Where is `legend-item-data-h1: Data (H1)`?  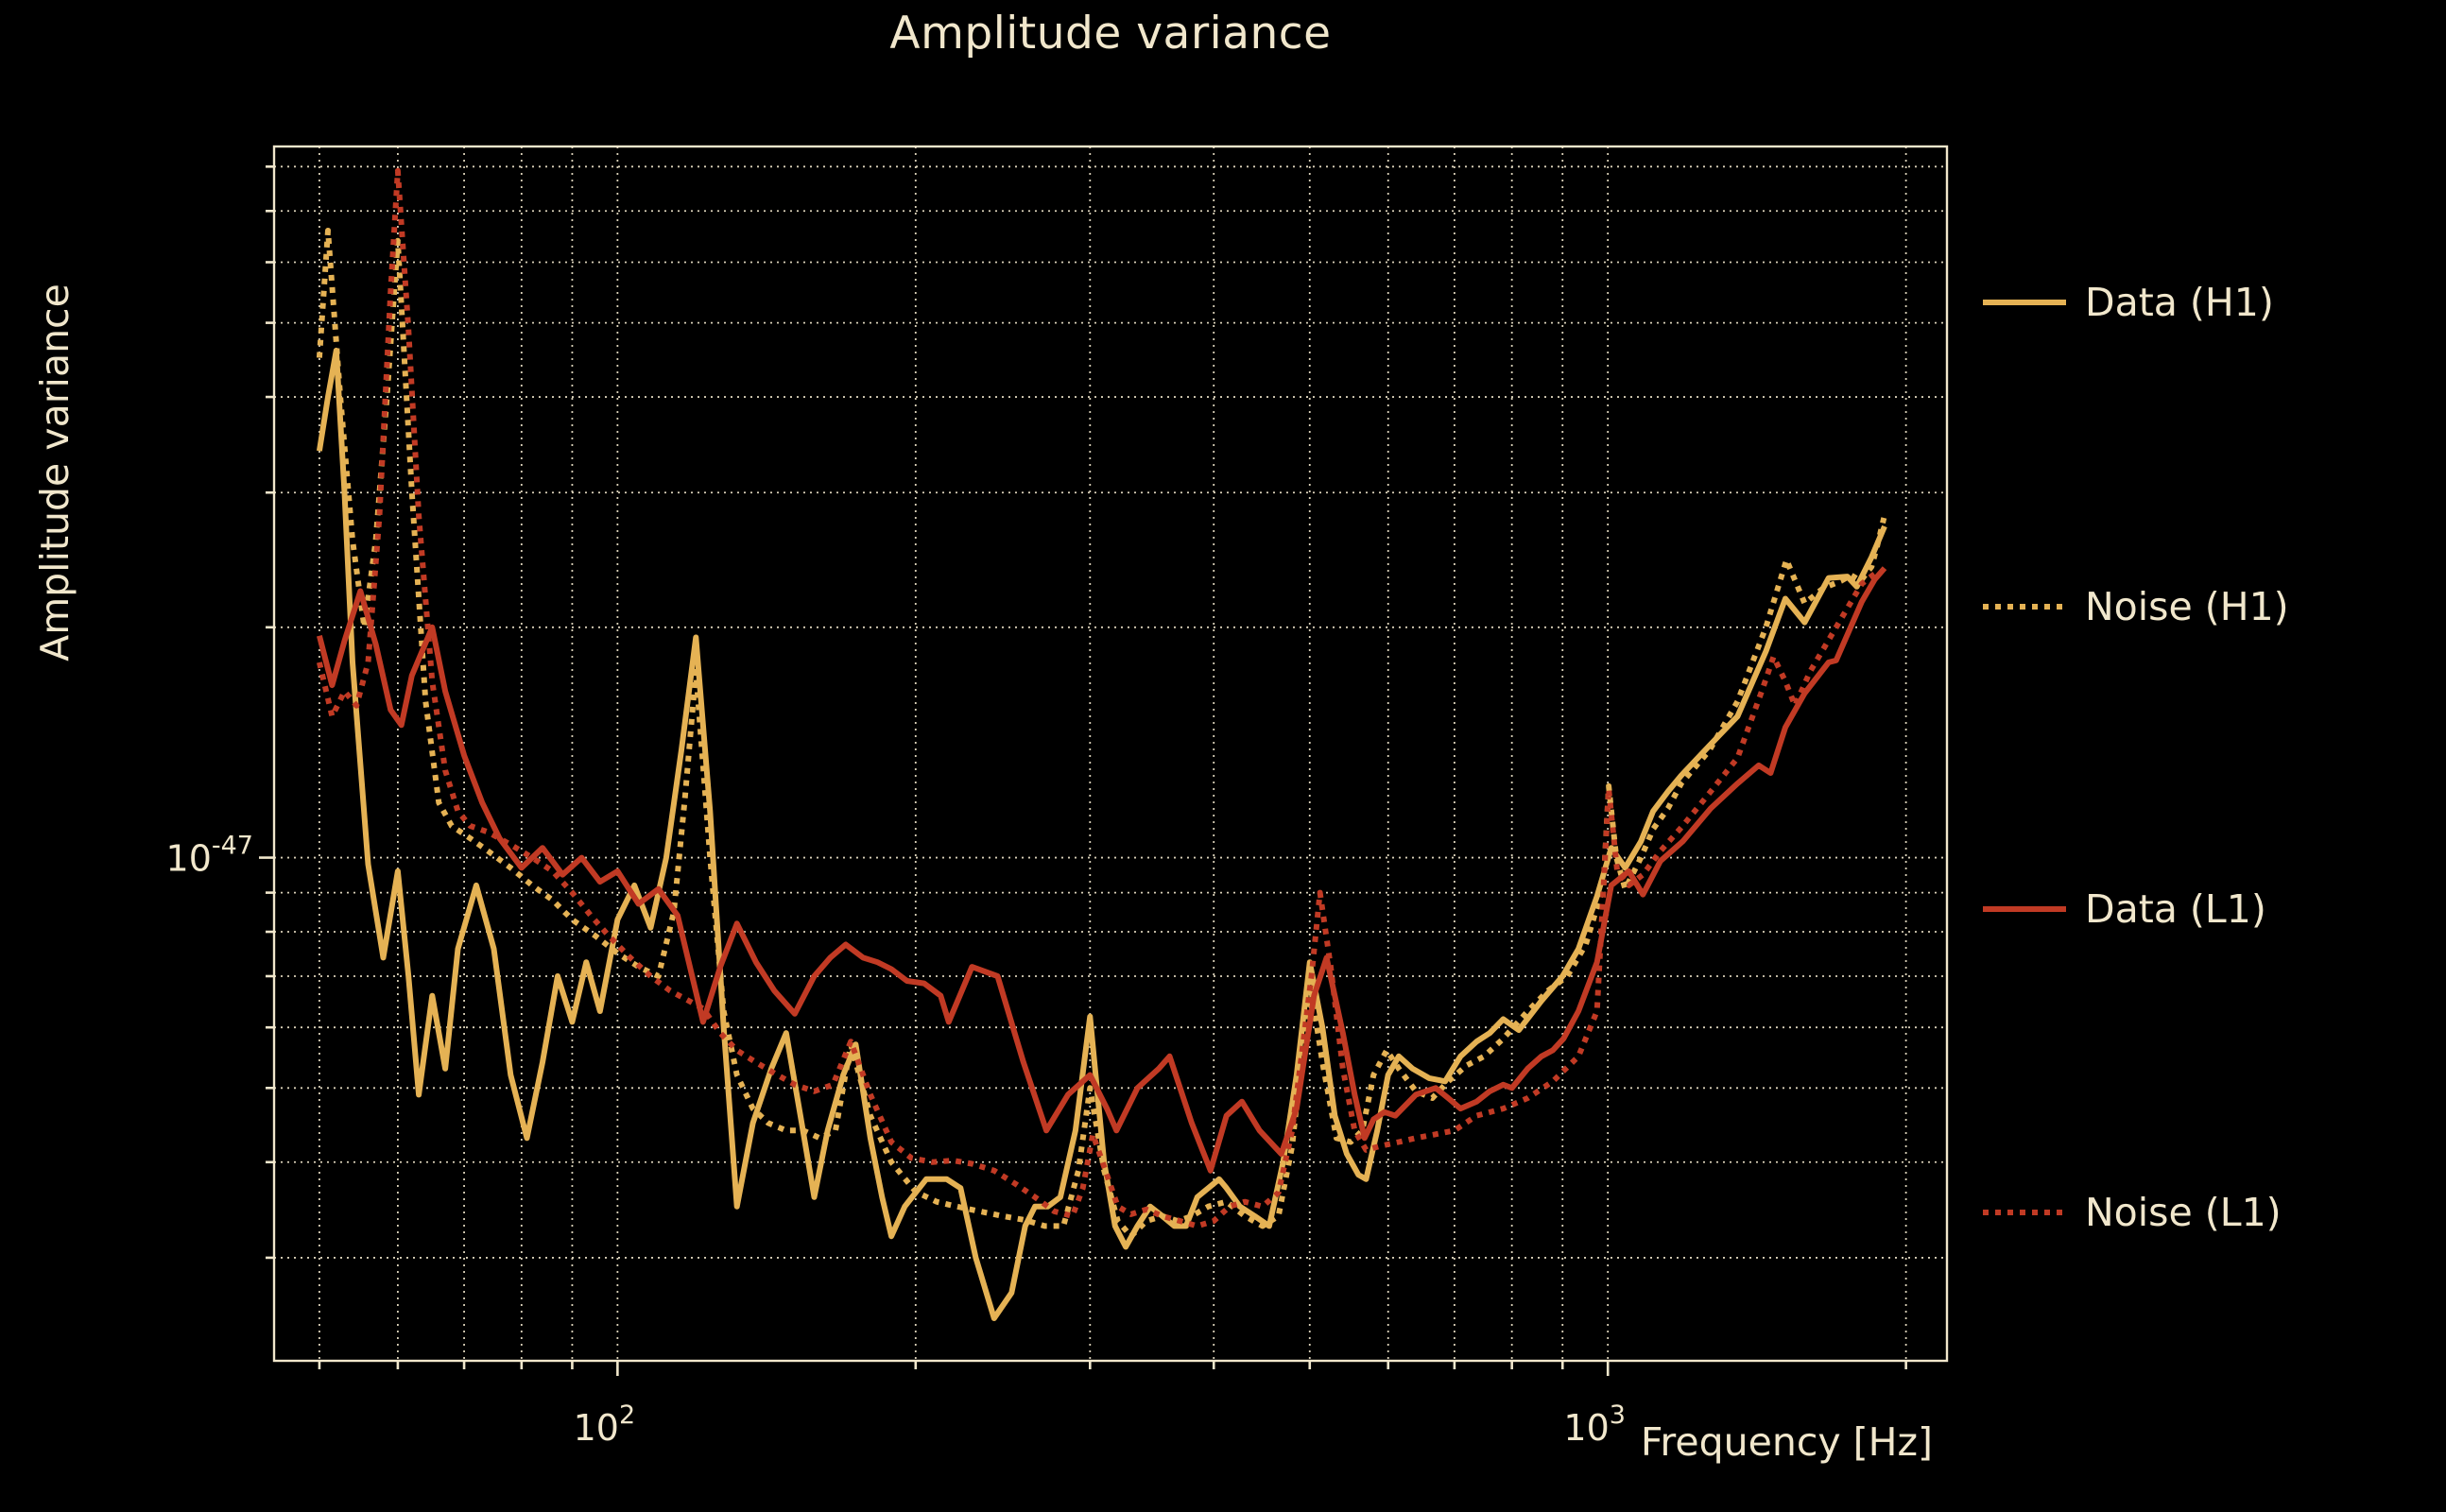 legend-item-data-h1: Data (H1) is located at coordinates (2127, 302).